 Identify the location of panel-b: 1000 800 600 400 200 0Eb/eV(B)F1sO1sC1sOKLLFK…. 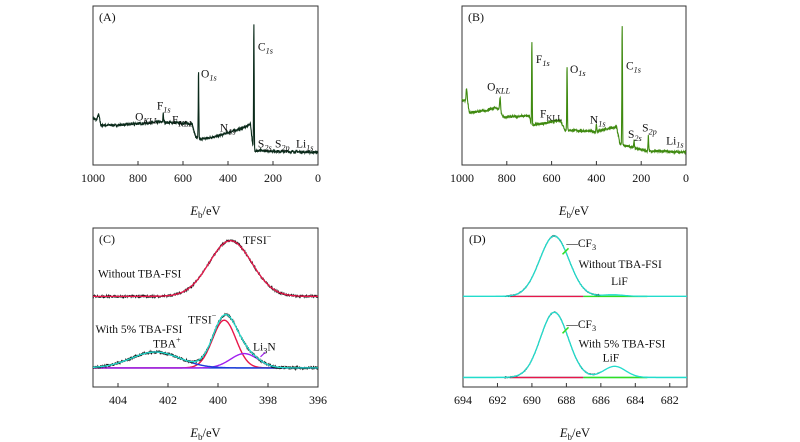
(569, 112).